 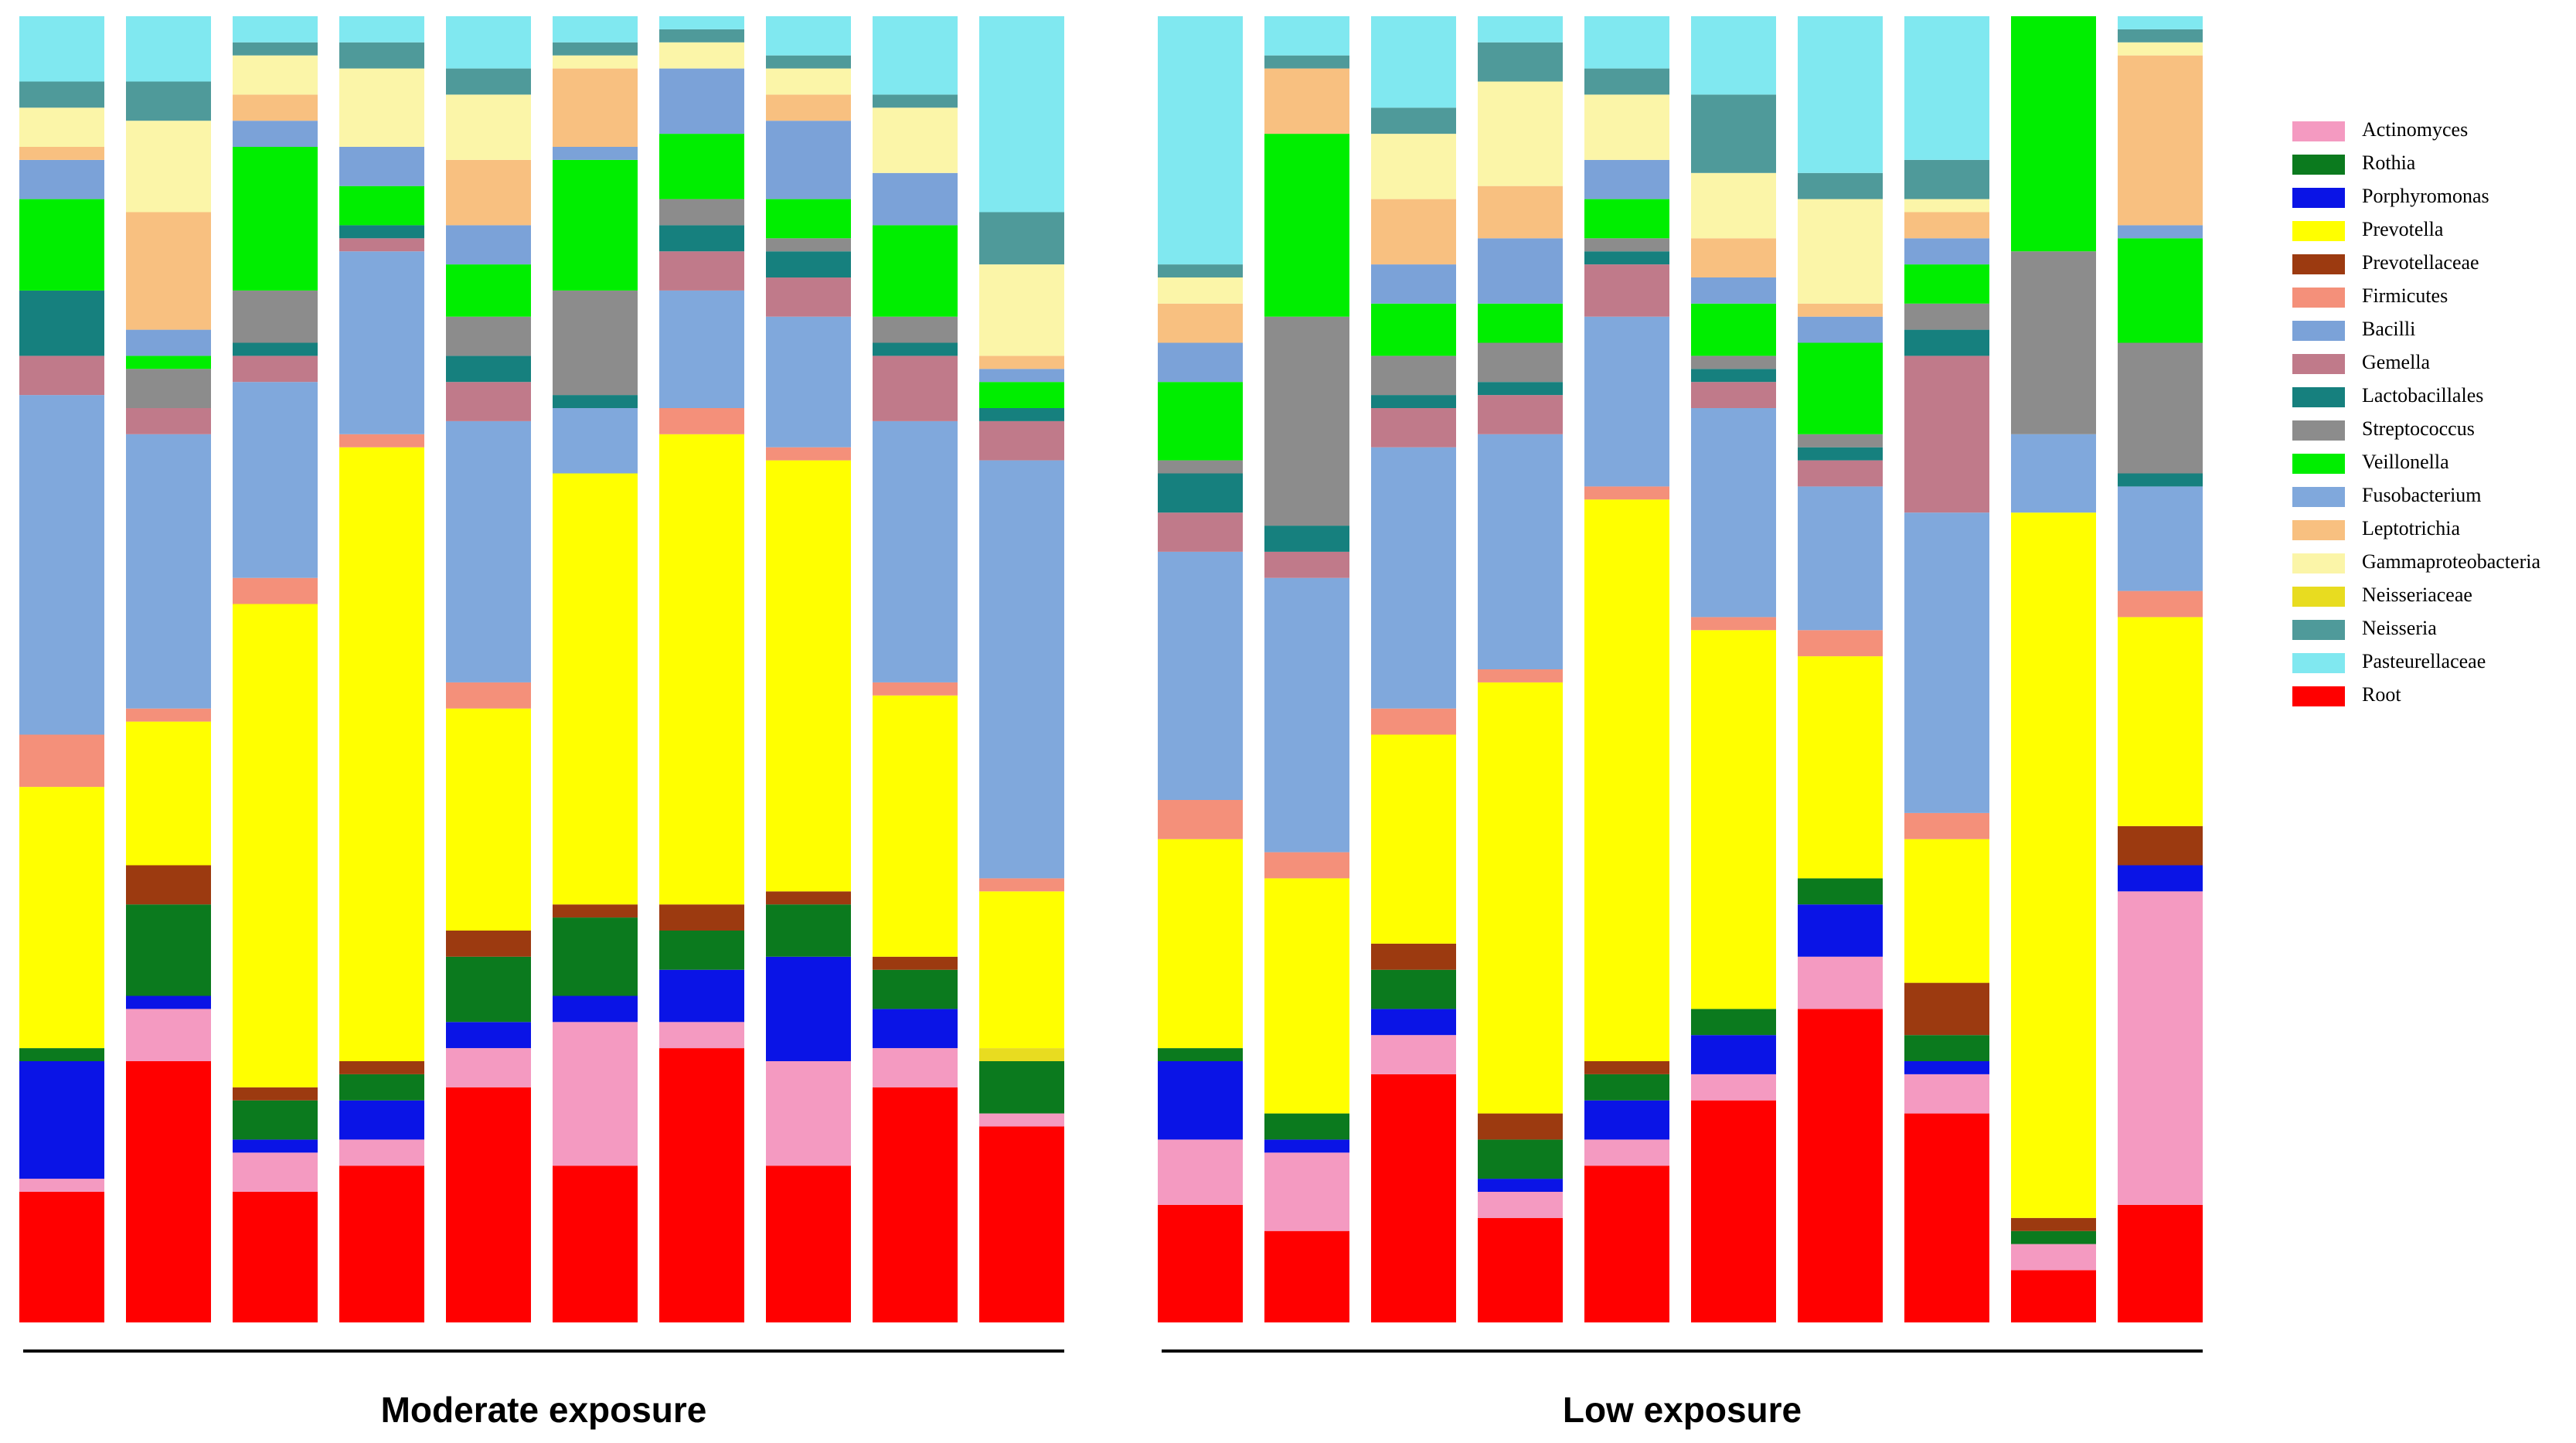 I want to click on legend-label: Firmicutes, so click(x=2405, y=295).